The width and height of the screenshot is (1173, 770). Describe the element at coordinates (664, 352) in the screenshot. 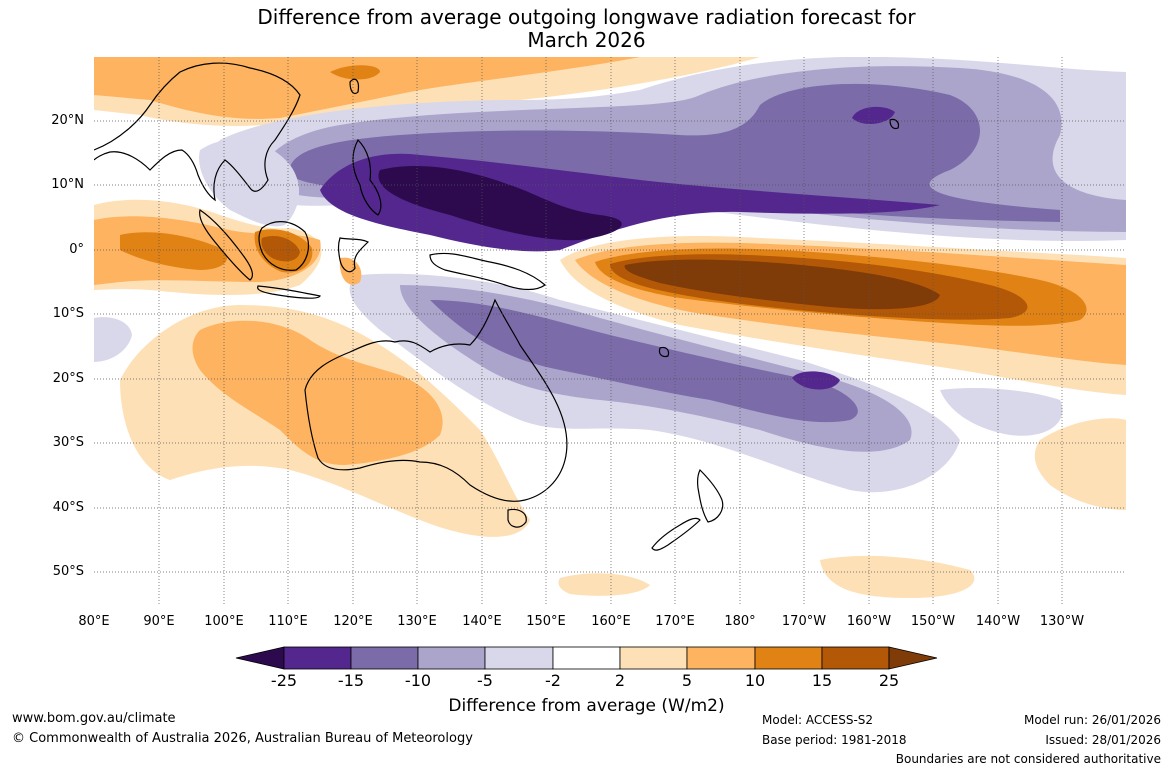

I see `fiji-coastline` at that location.